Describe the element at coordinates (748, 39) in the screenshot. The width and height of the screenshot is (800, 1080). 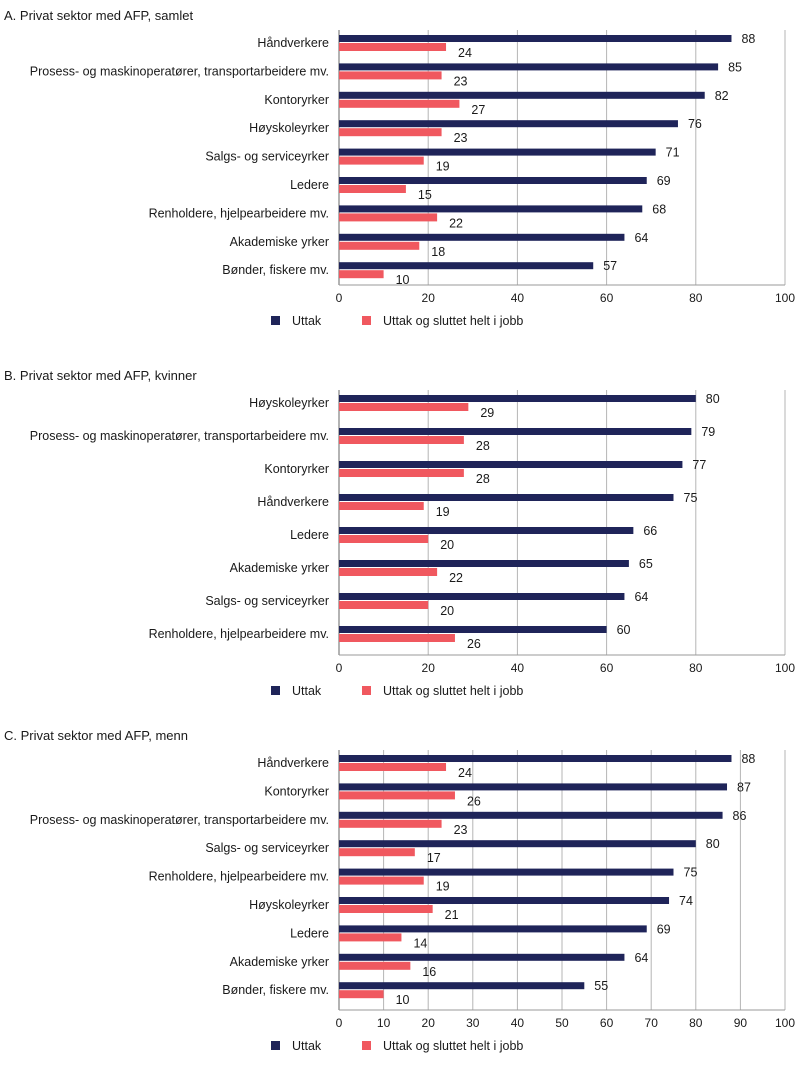
I see `data-label-uttak: 88` at that location.